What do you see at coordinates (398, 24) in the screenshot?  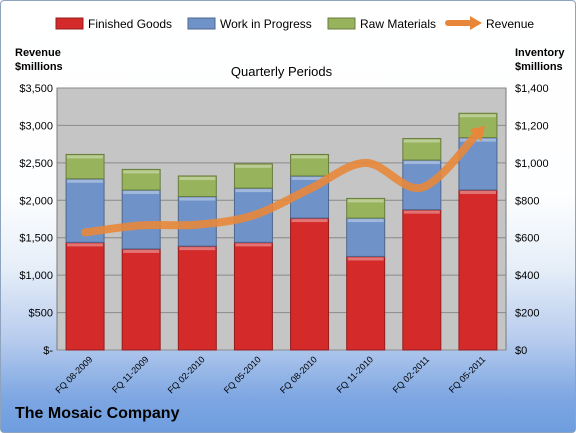 I see `legend-label: Raw Materials` at bounding box center [398, 24].